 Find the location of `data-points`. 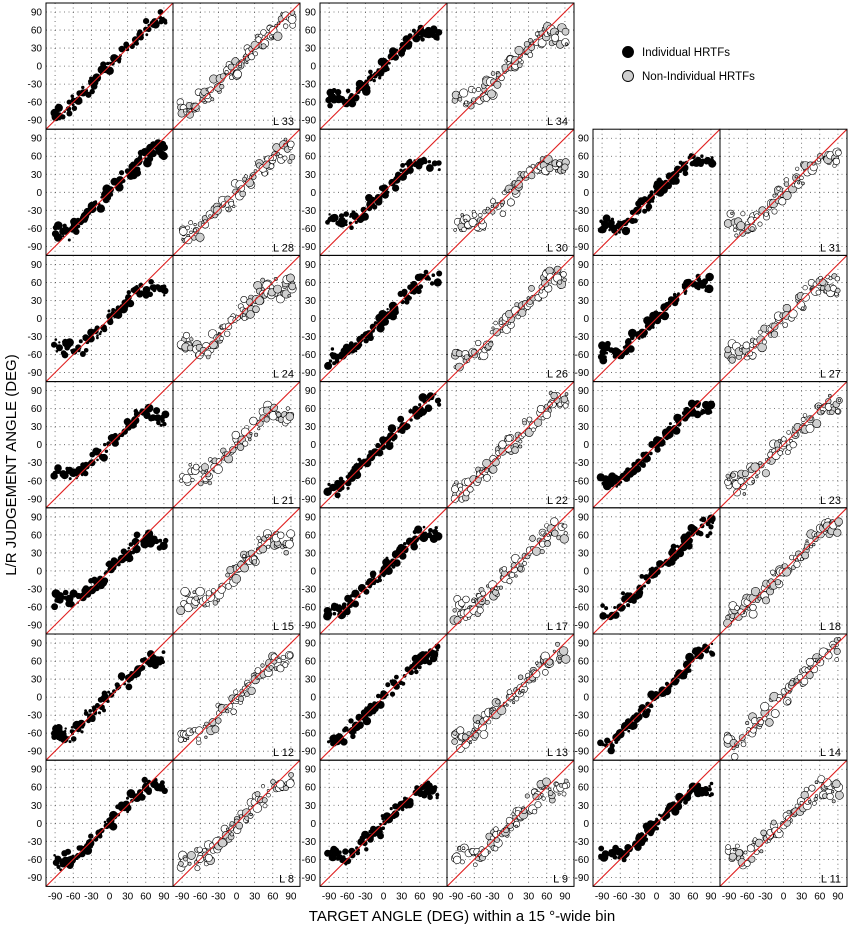

data-points is located at coordinates (236, 697).